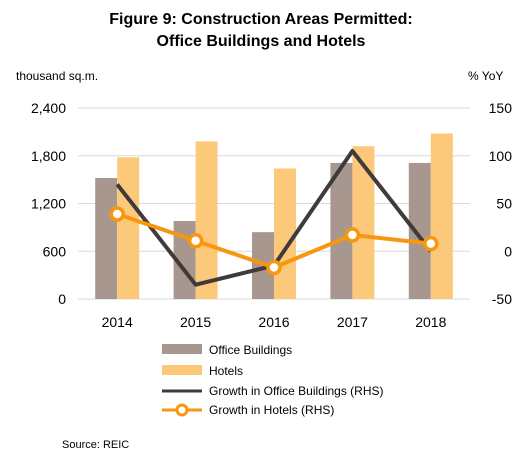 This screenshot has height=462, width=522. I want to click on legend-label-hotels-growth: Growth in Hotels (RHS), so click(271, 410).